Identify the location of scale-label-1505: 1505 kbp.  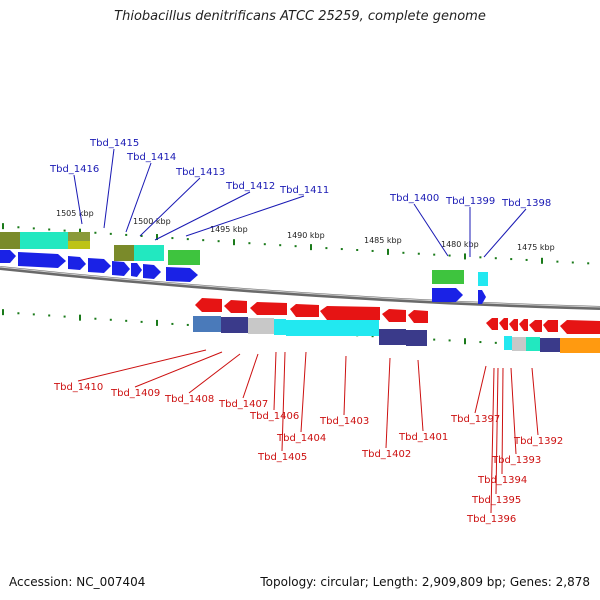
(75, 213).